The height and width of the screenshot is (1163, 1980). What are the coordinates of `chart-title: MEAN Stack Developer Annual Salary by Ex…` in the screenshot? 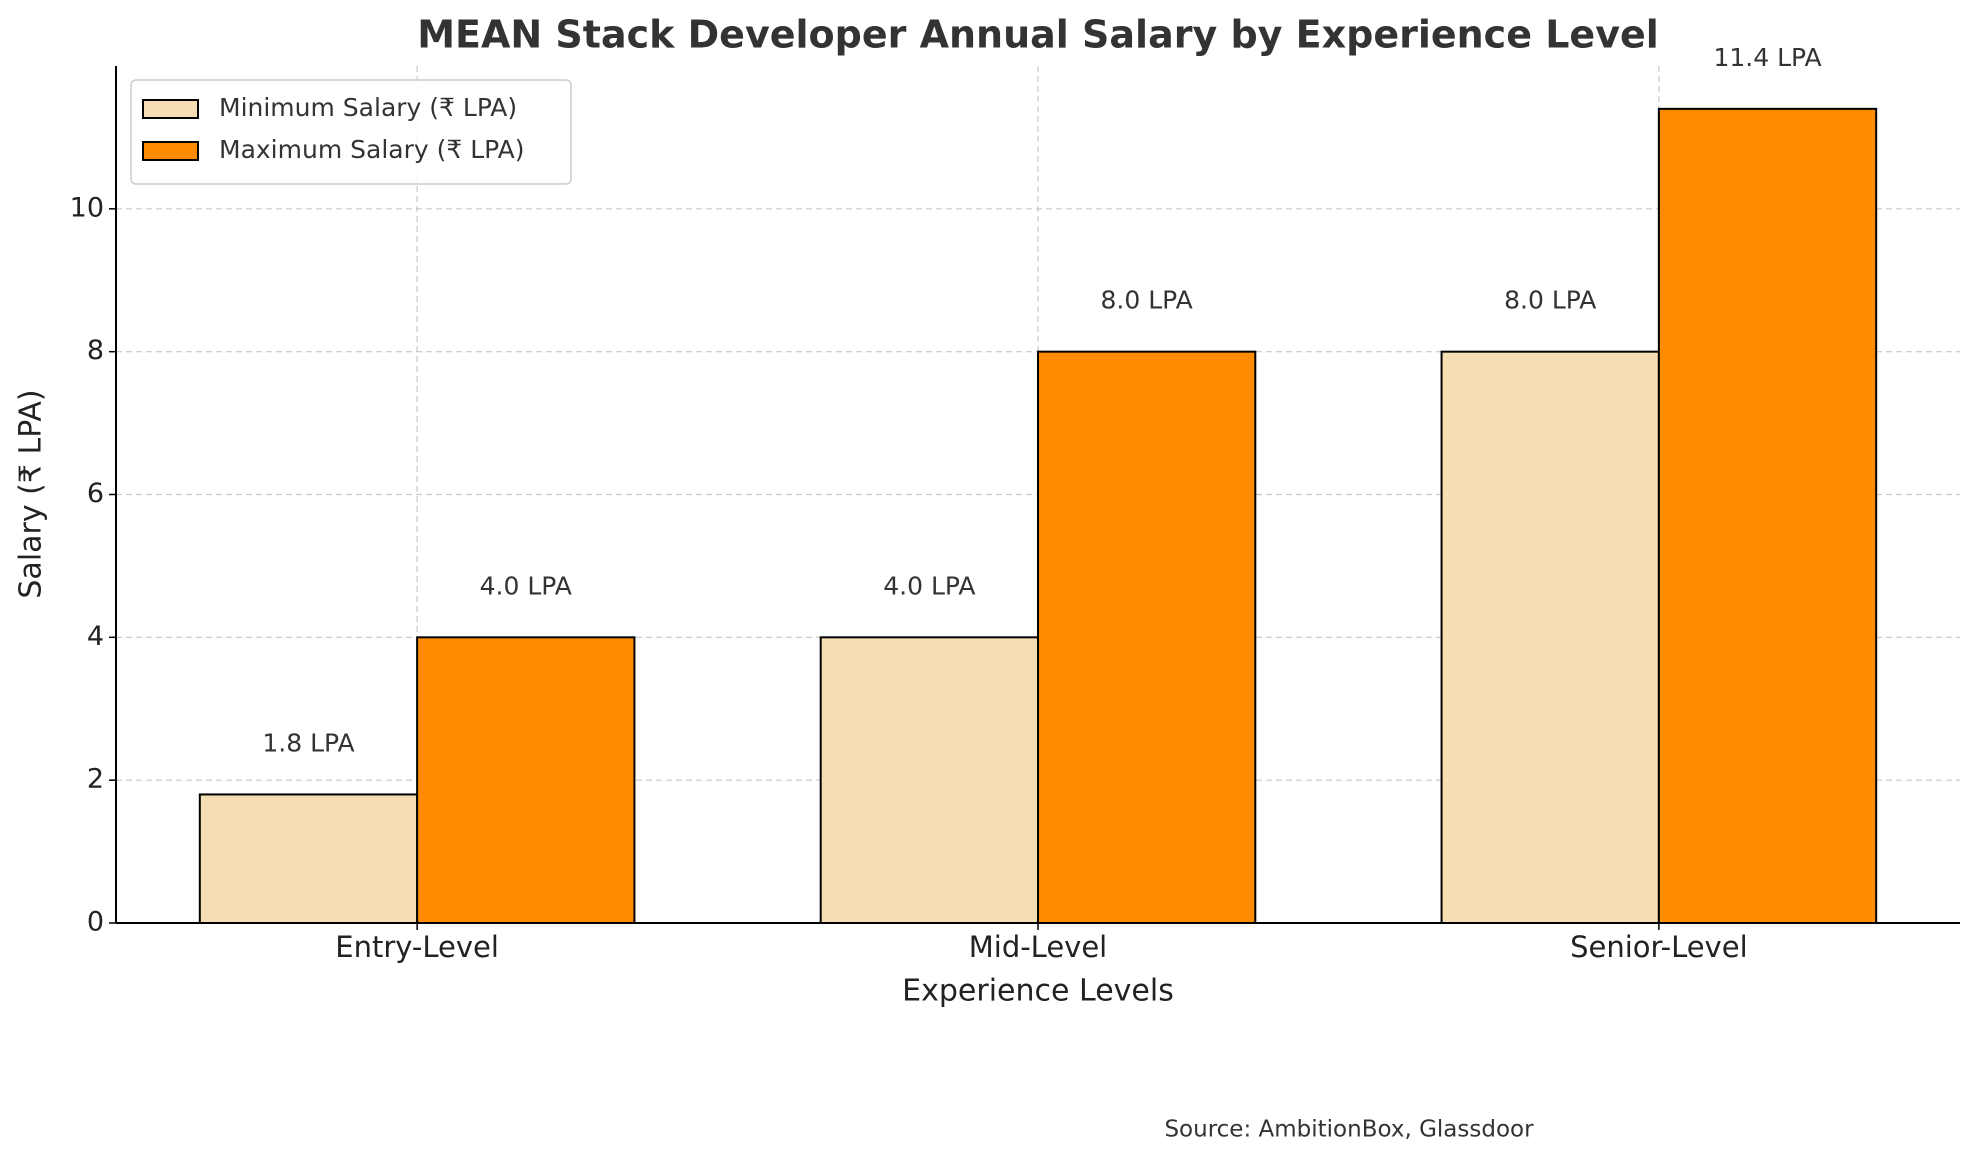 It's located at (1038, 35).